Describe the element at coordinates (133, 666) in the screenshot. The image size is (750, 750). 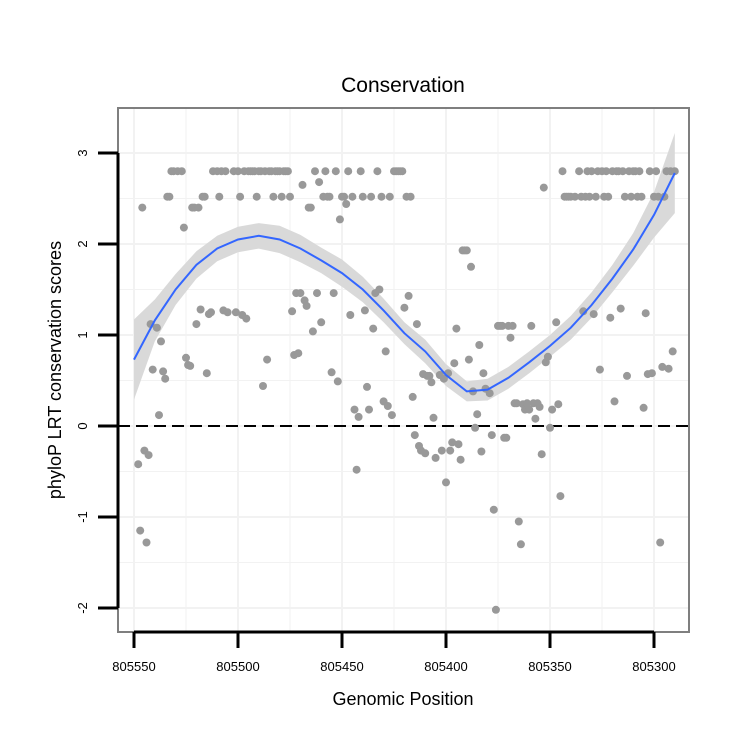
I see `x-tick-label: 805550` at that location.